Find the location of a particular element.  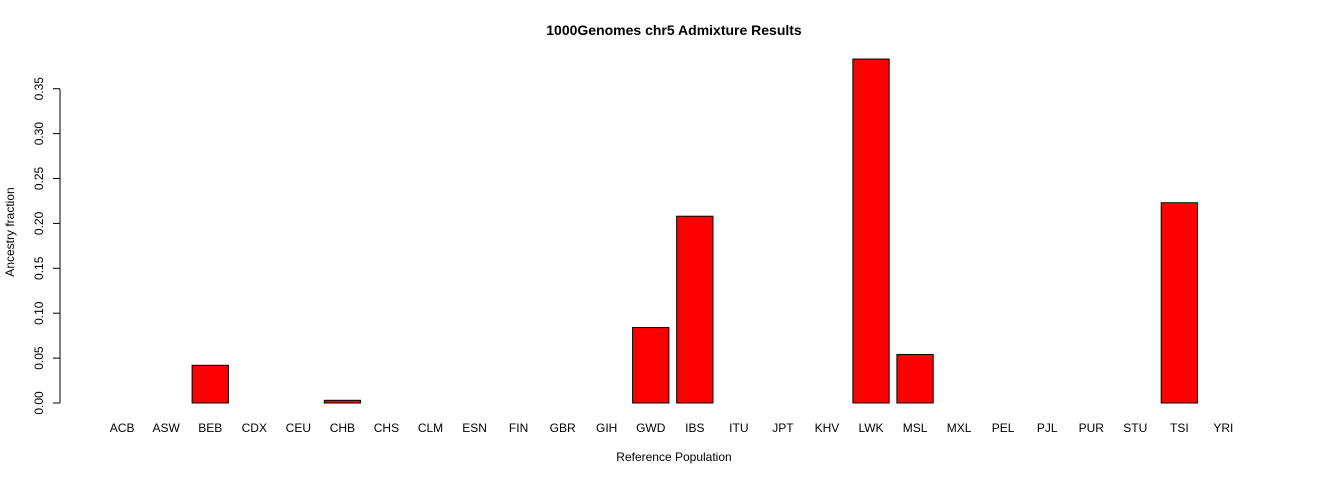

y-tick-label: 0.00 is located at coordinates (39, 403).